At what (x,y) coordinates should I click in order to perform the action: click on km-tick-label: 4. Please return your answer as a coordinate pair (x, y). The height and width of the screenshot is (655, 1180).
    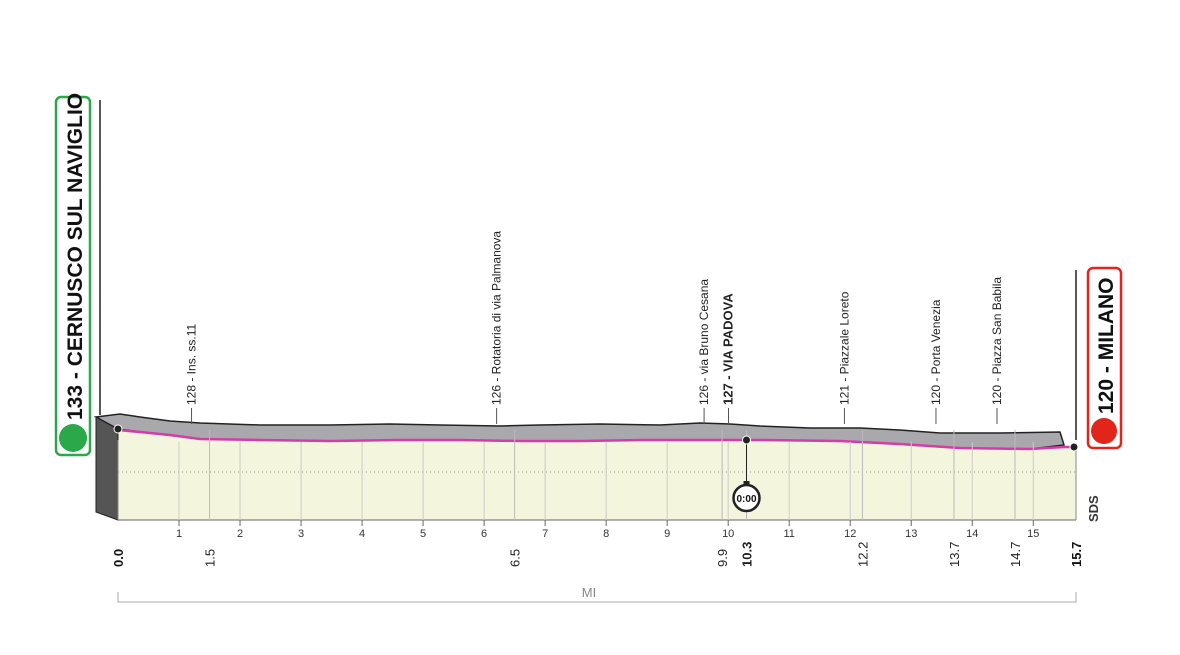
    Looking at the image, I should click on (362, 534).